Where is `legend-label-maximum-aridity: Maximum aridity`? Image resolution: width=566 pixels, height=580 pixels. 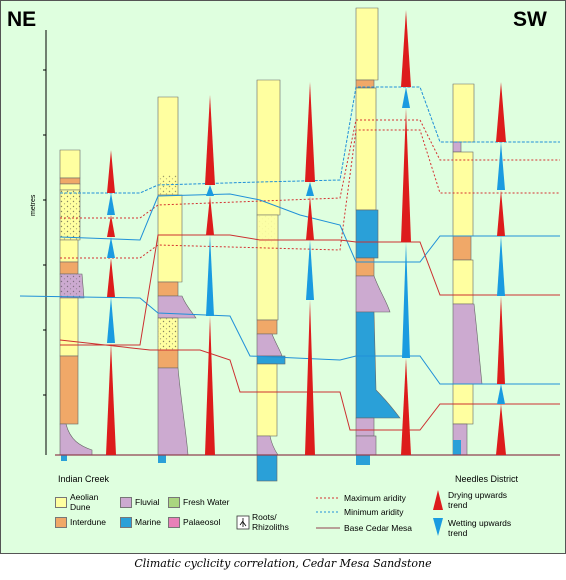 legend-label-maximum-aridity: Maximum aridity is located at coordinates (375, 498).